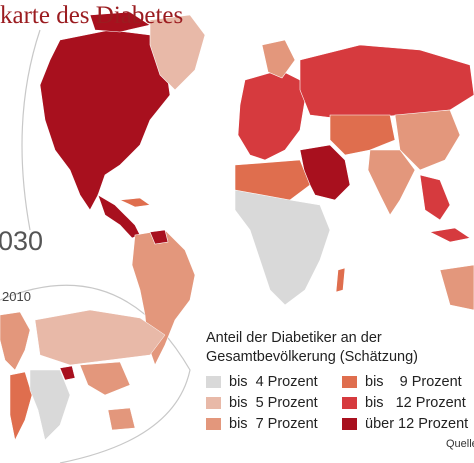 The width and height of the screenshot is (474, 463). I want to click on inset-africa, so click(50, 405).